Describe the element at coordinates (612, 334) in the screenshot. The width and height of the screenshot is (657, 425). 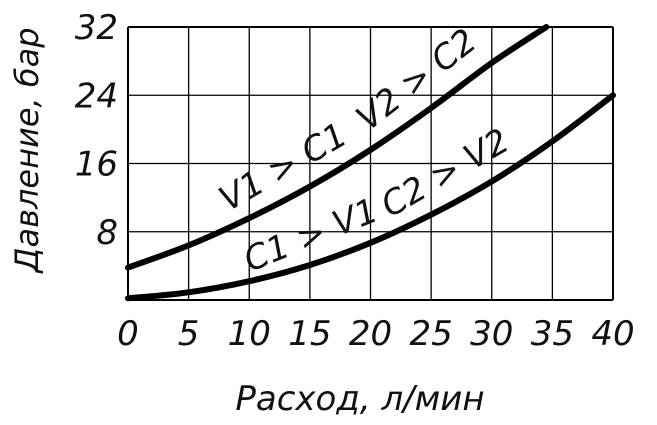
I see `x-tick-label-40: 40` at that location.